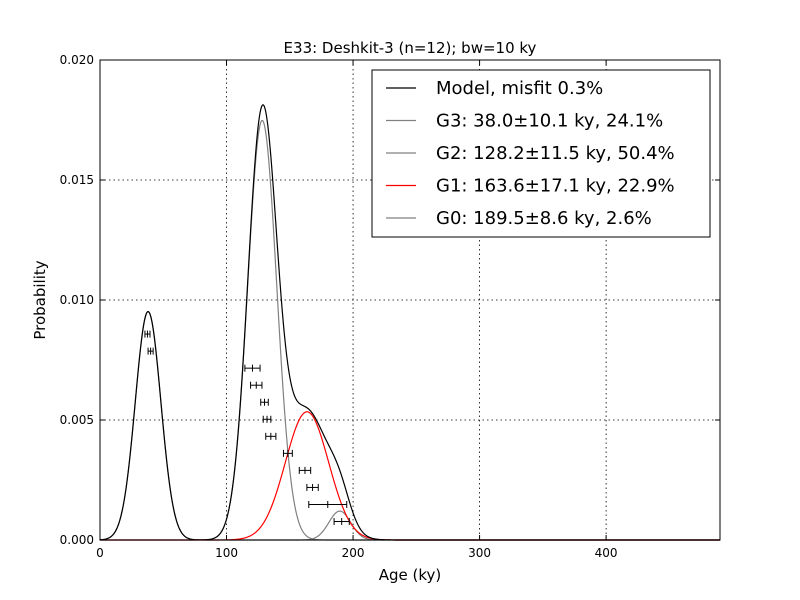  What do you see at coordinates (549, 121) in the screenshot?
I see `legend-label-1: G3: 38.0±10.1 ky, 24.1%` at bounding box center [549, 121].